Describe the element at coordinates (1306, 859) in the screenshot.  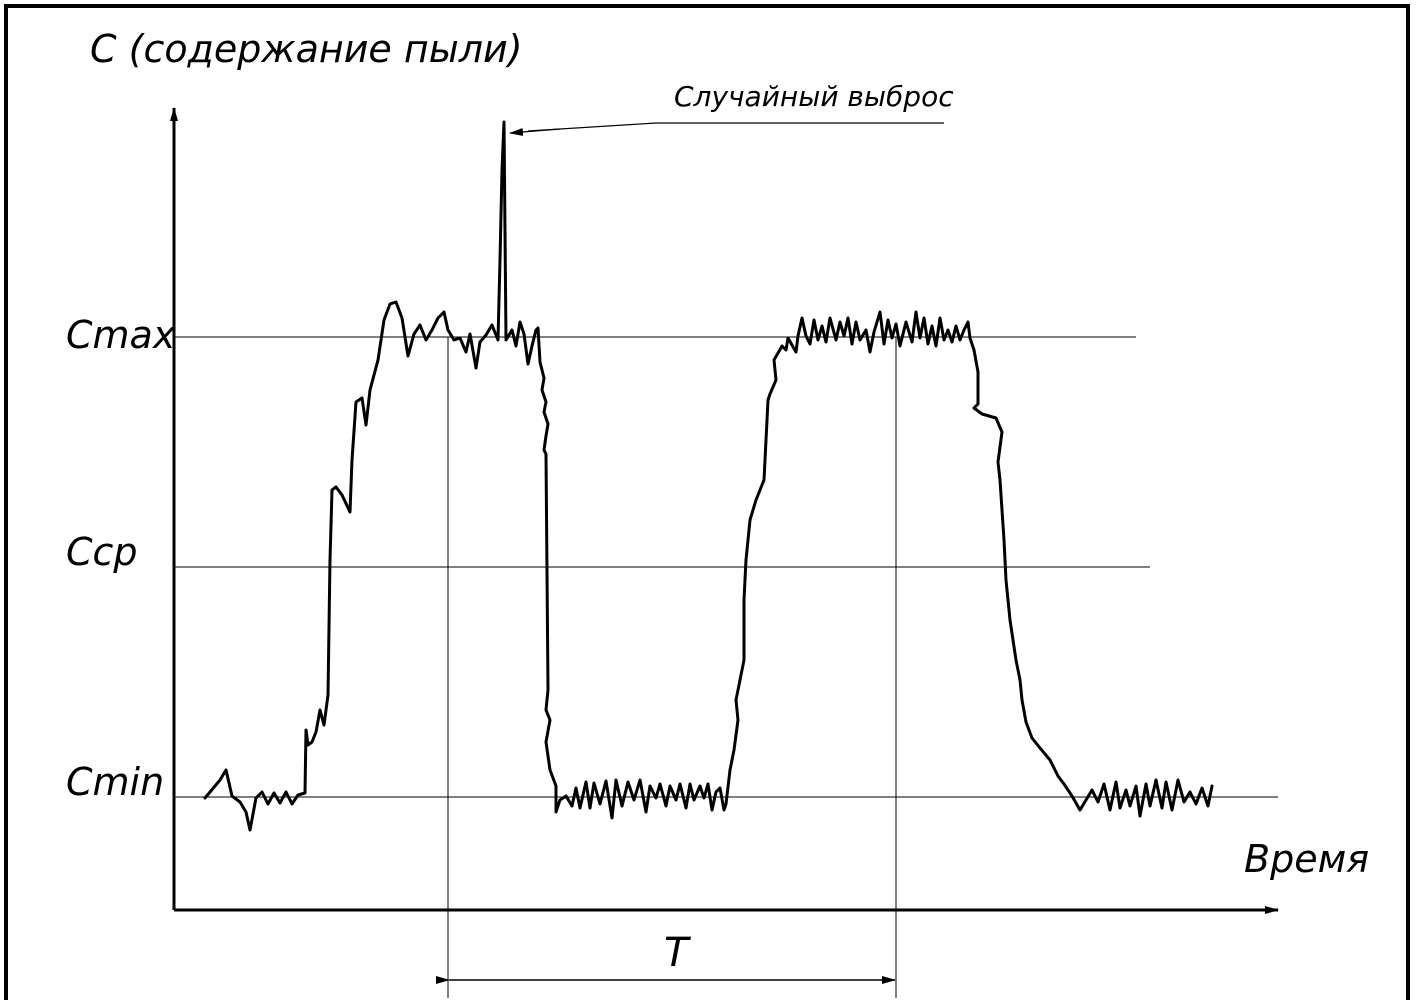
I see `x-axis-title: Время` at that location.